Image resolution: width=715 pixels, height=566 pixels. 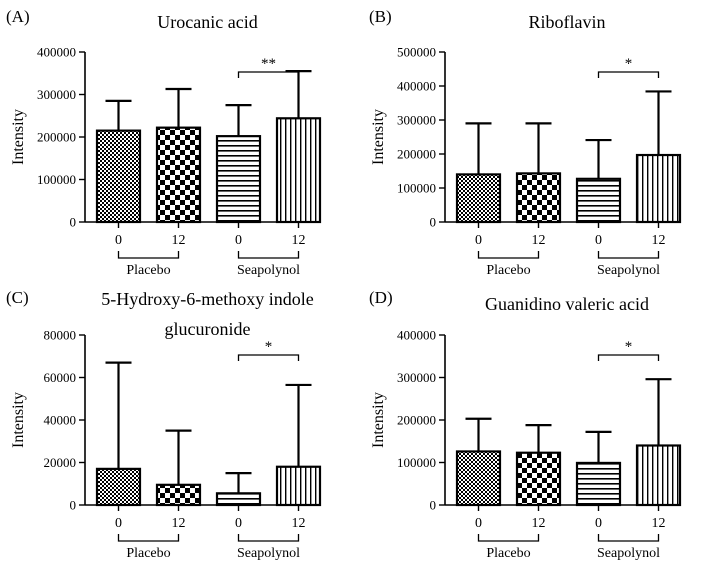 I want to click on significance-label: **, so click(x=268, y=64).